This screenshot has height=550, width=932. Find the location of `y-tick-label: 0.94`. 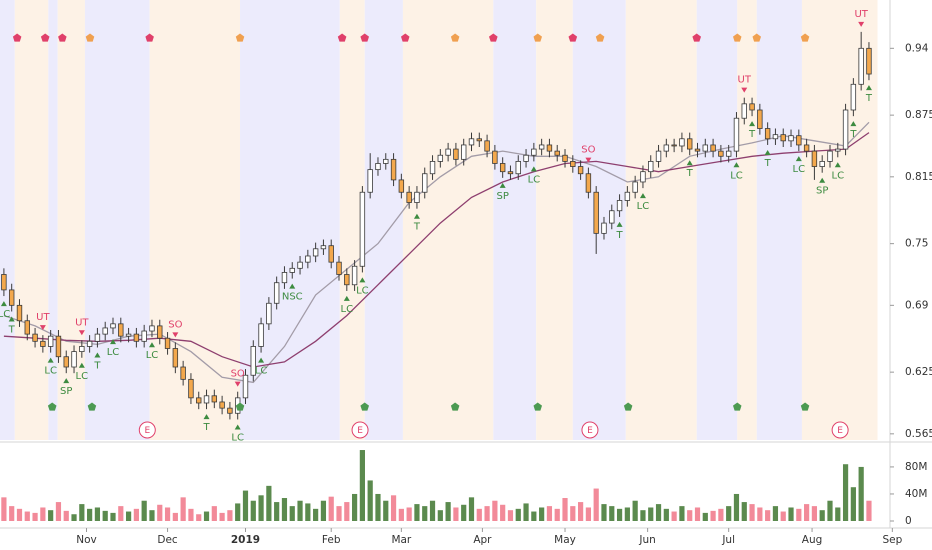

y-tick-label: 0.94 is located at coordinates (917, 48).